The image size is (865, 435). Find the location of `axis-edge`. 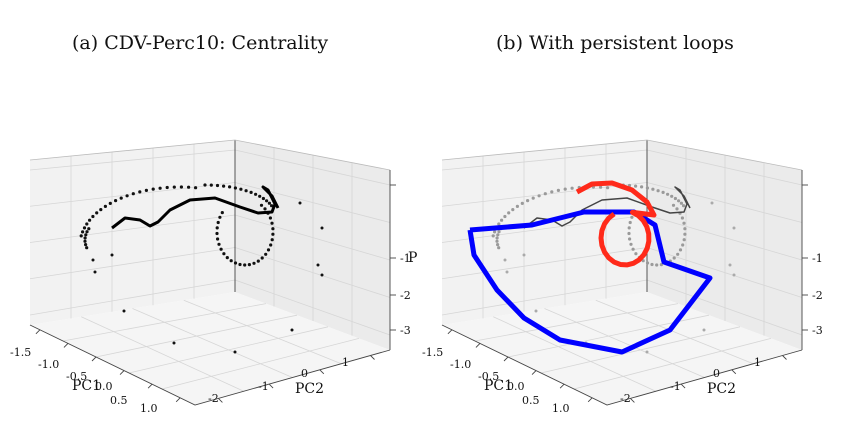

axis-edge is located at coordinates (210, 365).